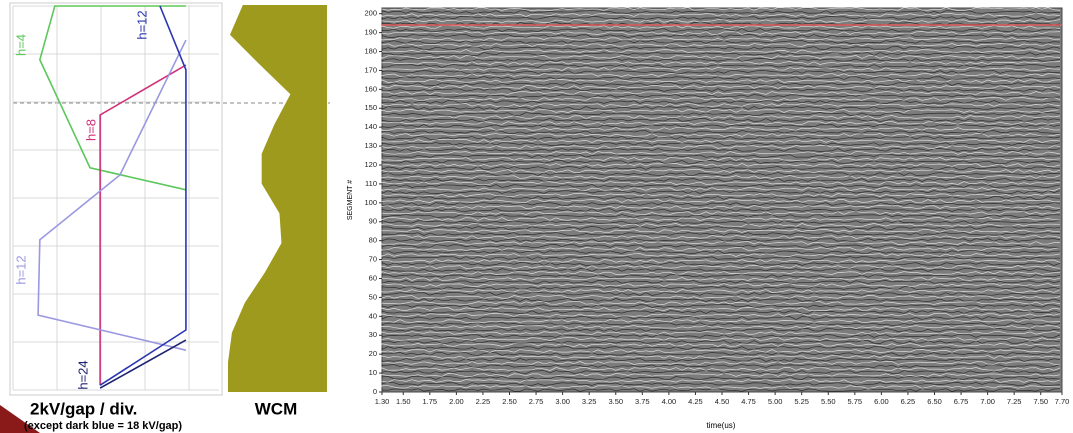 This screenshot has height=433, width=1073. Describe the element at coordinates (961, 401) in the screenshot. I see `x-tick-label: 6.75` at that location.